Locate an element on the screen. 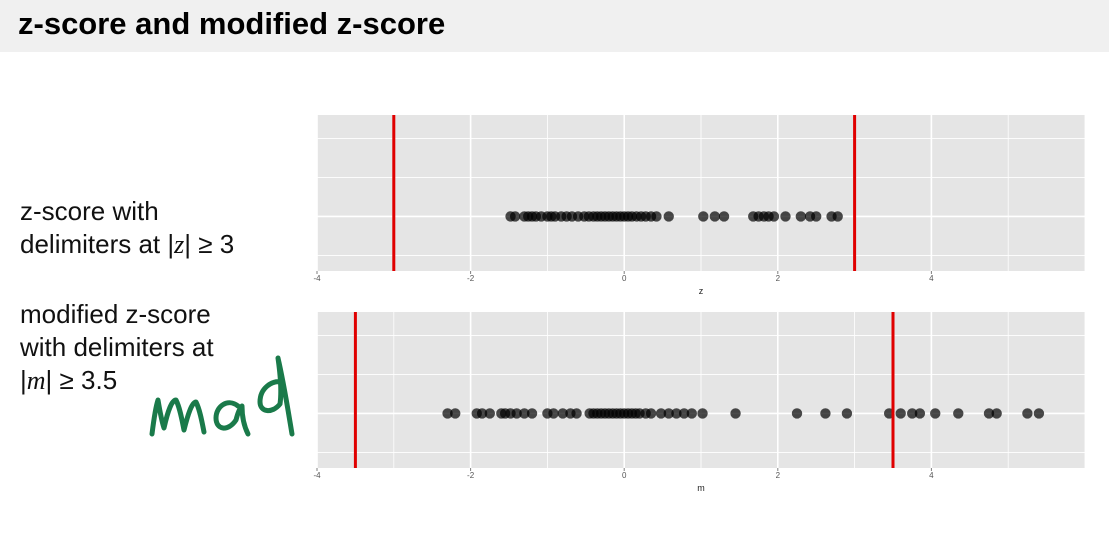 The width and height of the screenshot is (1109, 547). zscore-caption-line2: delimiters at |z| ≥ 3 is located at coordinates (127, 244).